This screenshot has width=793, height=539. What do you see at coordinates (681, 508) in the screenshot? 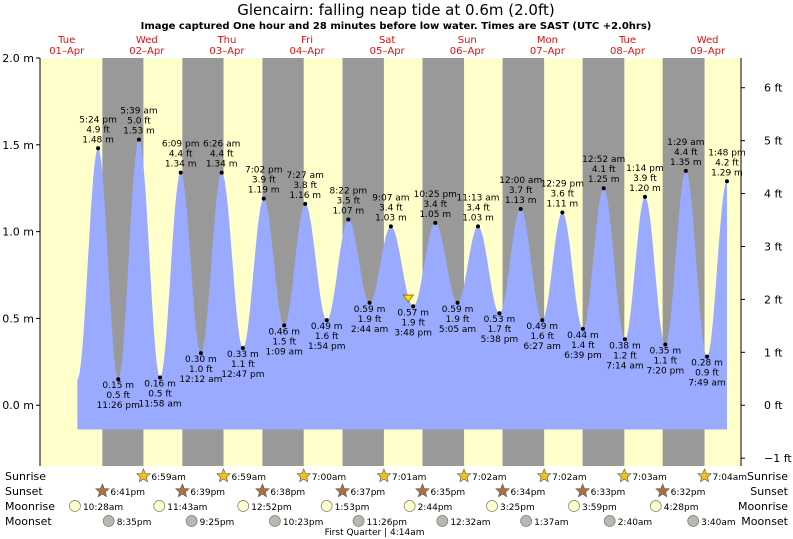
I see `moonrise-time: 4:28pm` at bounding box center [681, 508].